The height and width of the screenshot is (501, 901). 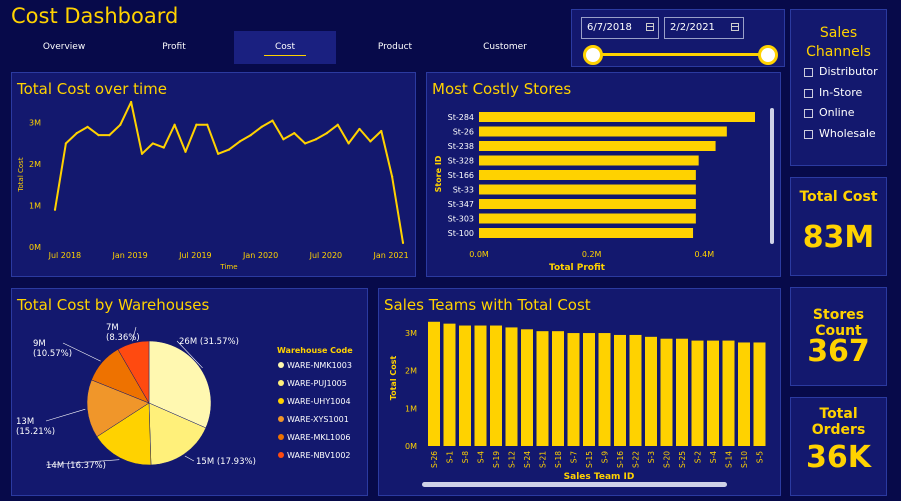 What do you see at coordinates (64, 47) in the screenshot?
I see `tab-overview: Overview` at bounding box center [64, 47].